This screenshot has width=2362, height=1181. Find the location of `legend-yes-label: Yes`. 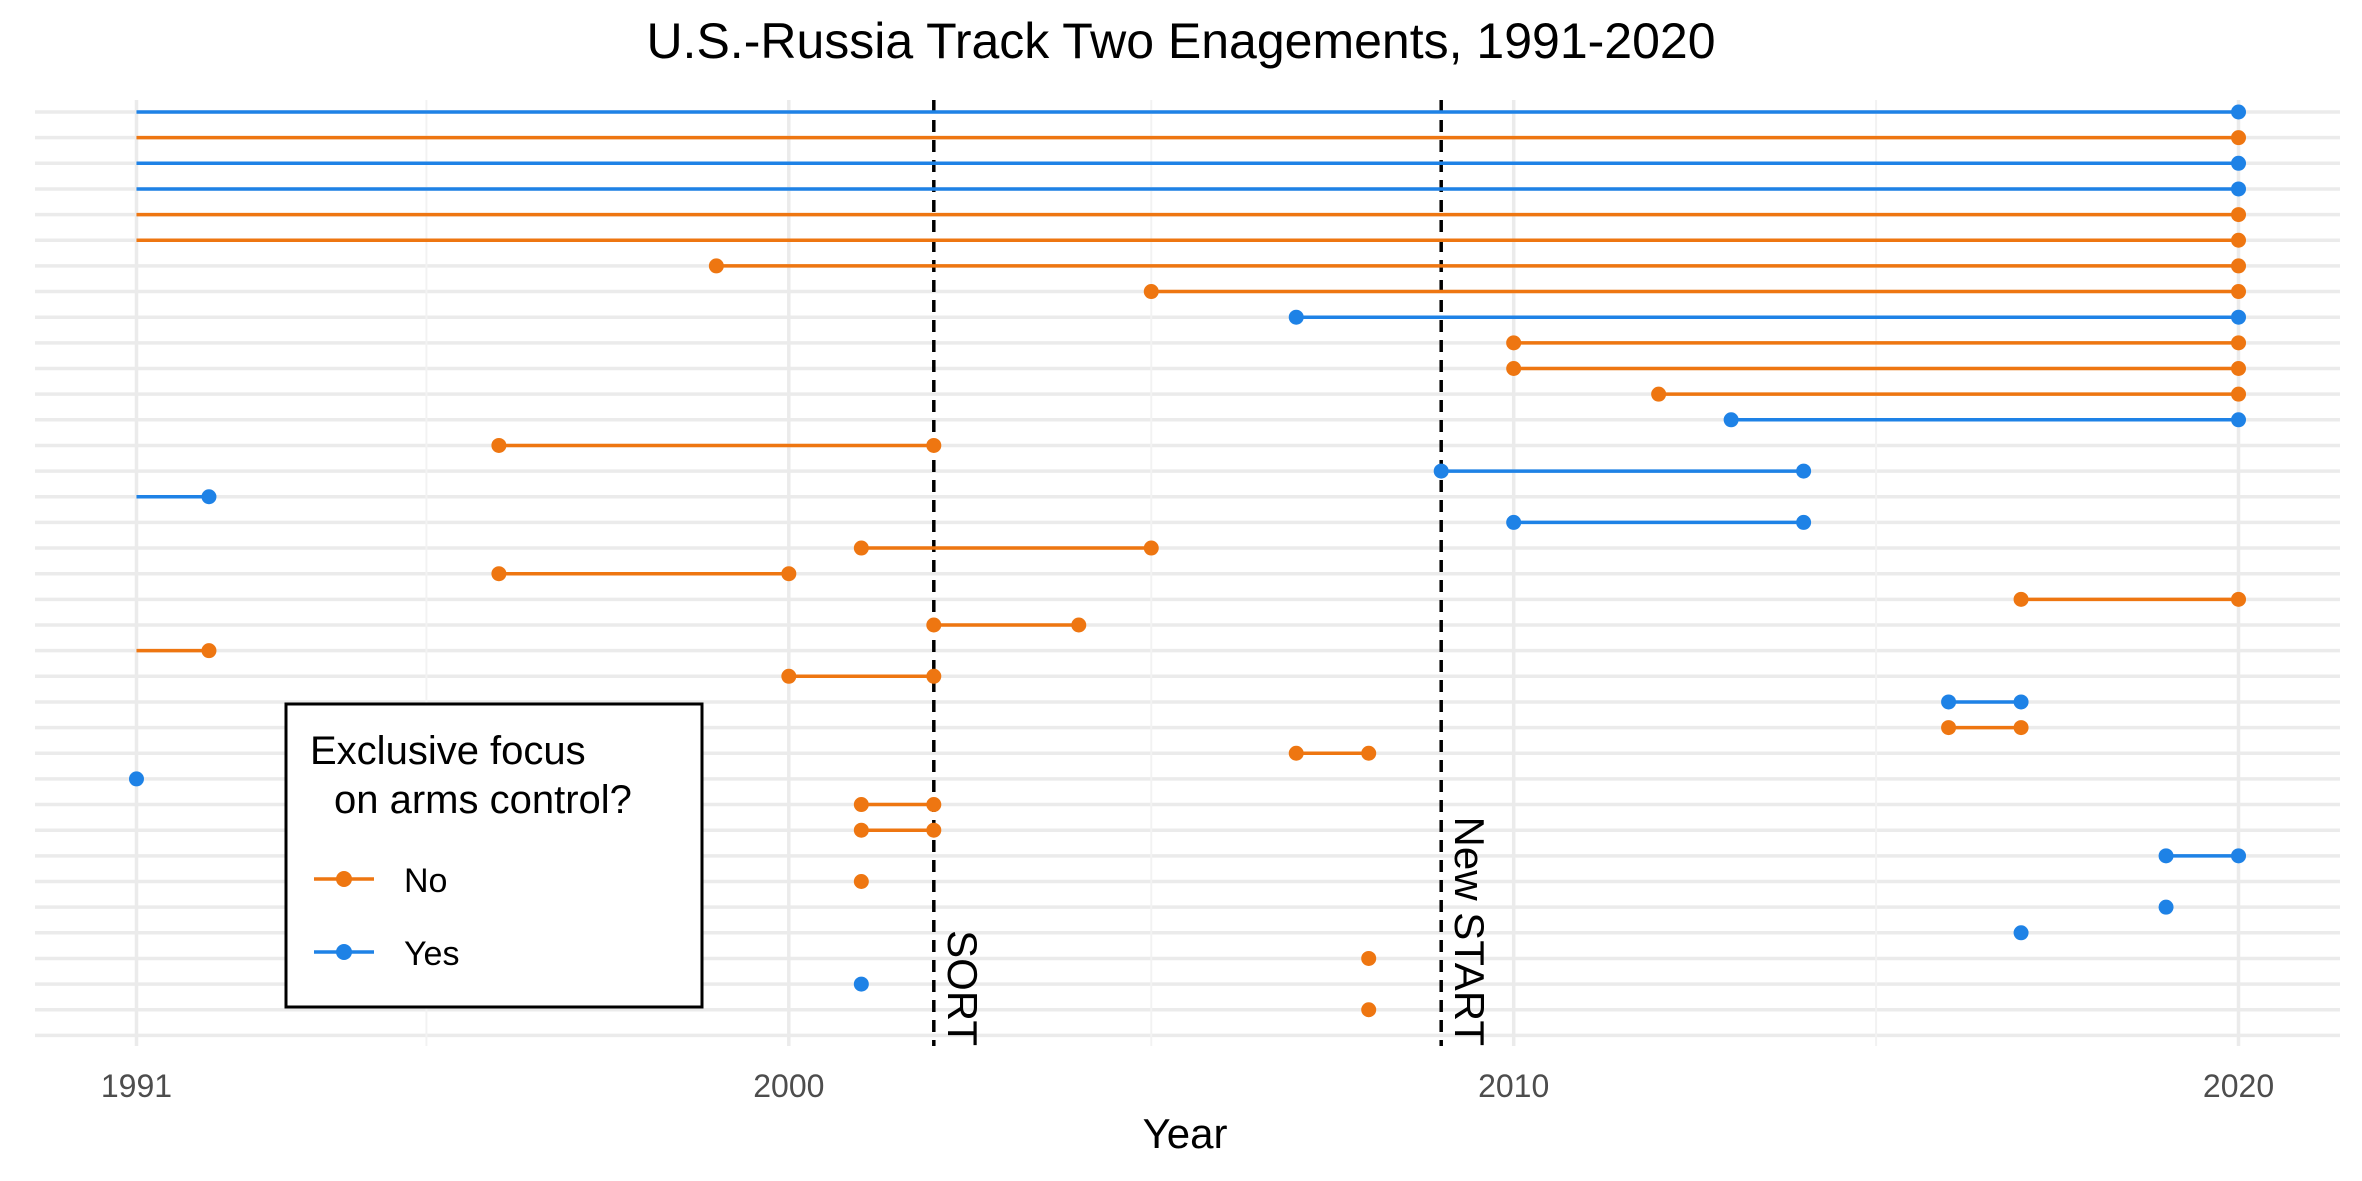

legend-yes-label: Yes is located at coordinates (431, 954).